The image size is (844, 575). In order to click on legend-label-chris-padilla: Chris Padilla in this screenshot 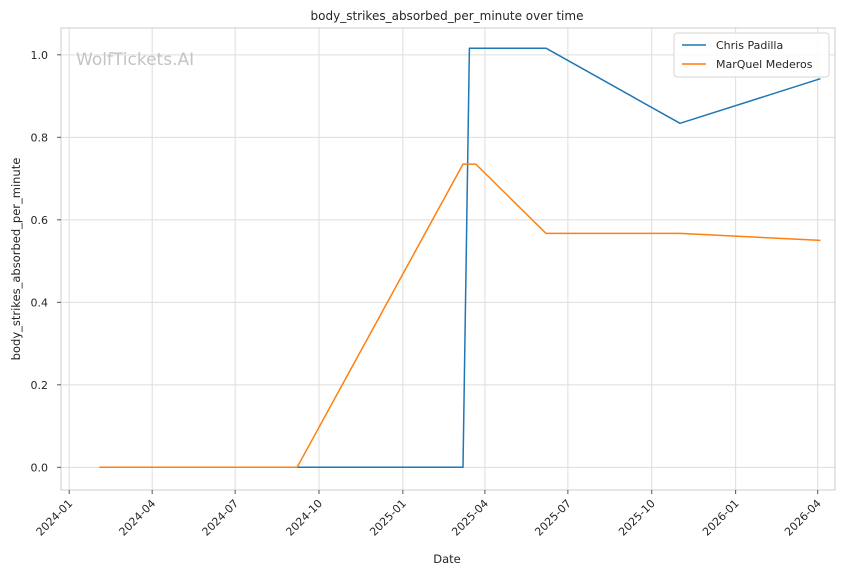, I will do `click(749, 45)`.